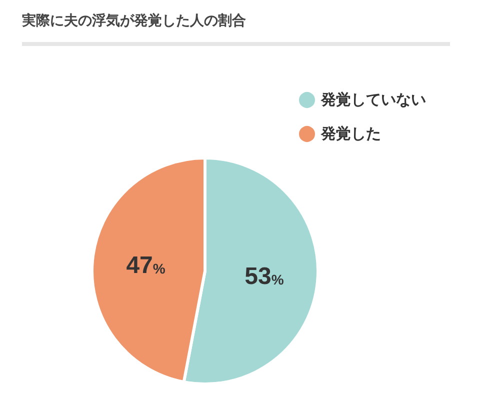  What do you see at coordinates (264, 276) in the screenshot?
I see `data-label: 53%` at bounding box center [264, 276].